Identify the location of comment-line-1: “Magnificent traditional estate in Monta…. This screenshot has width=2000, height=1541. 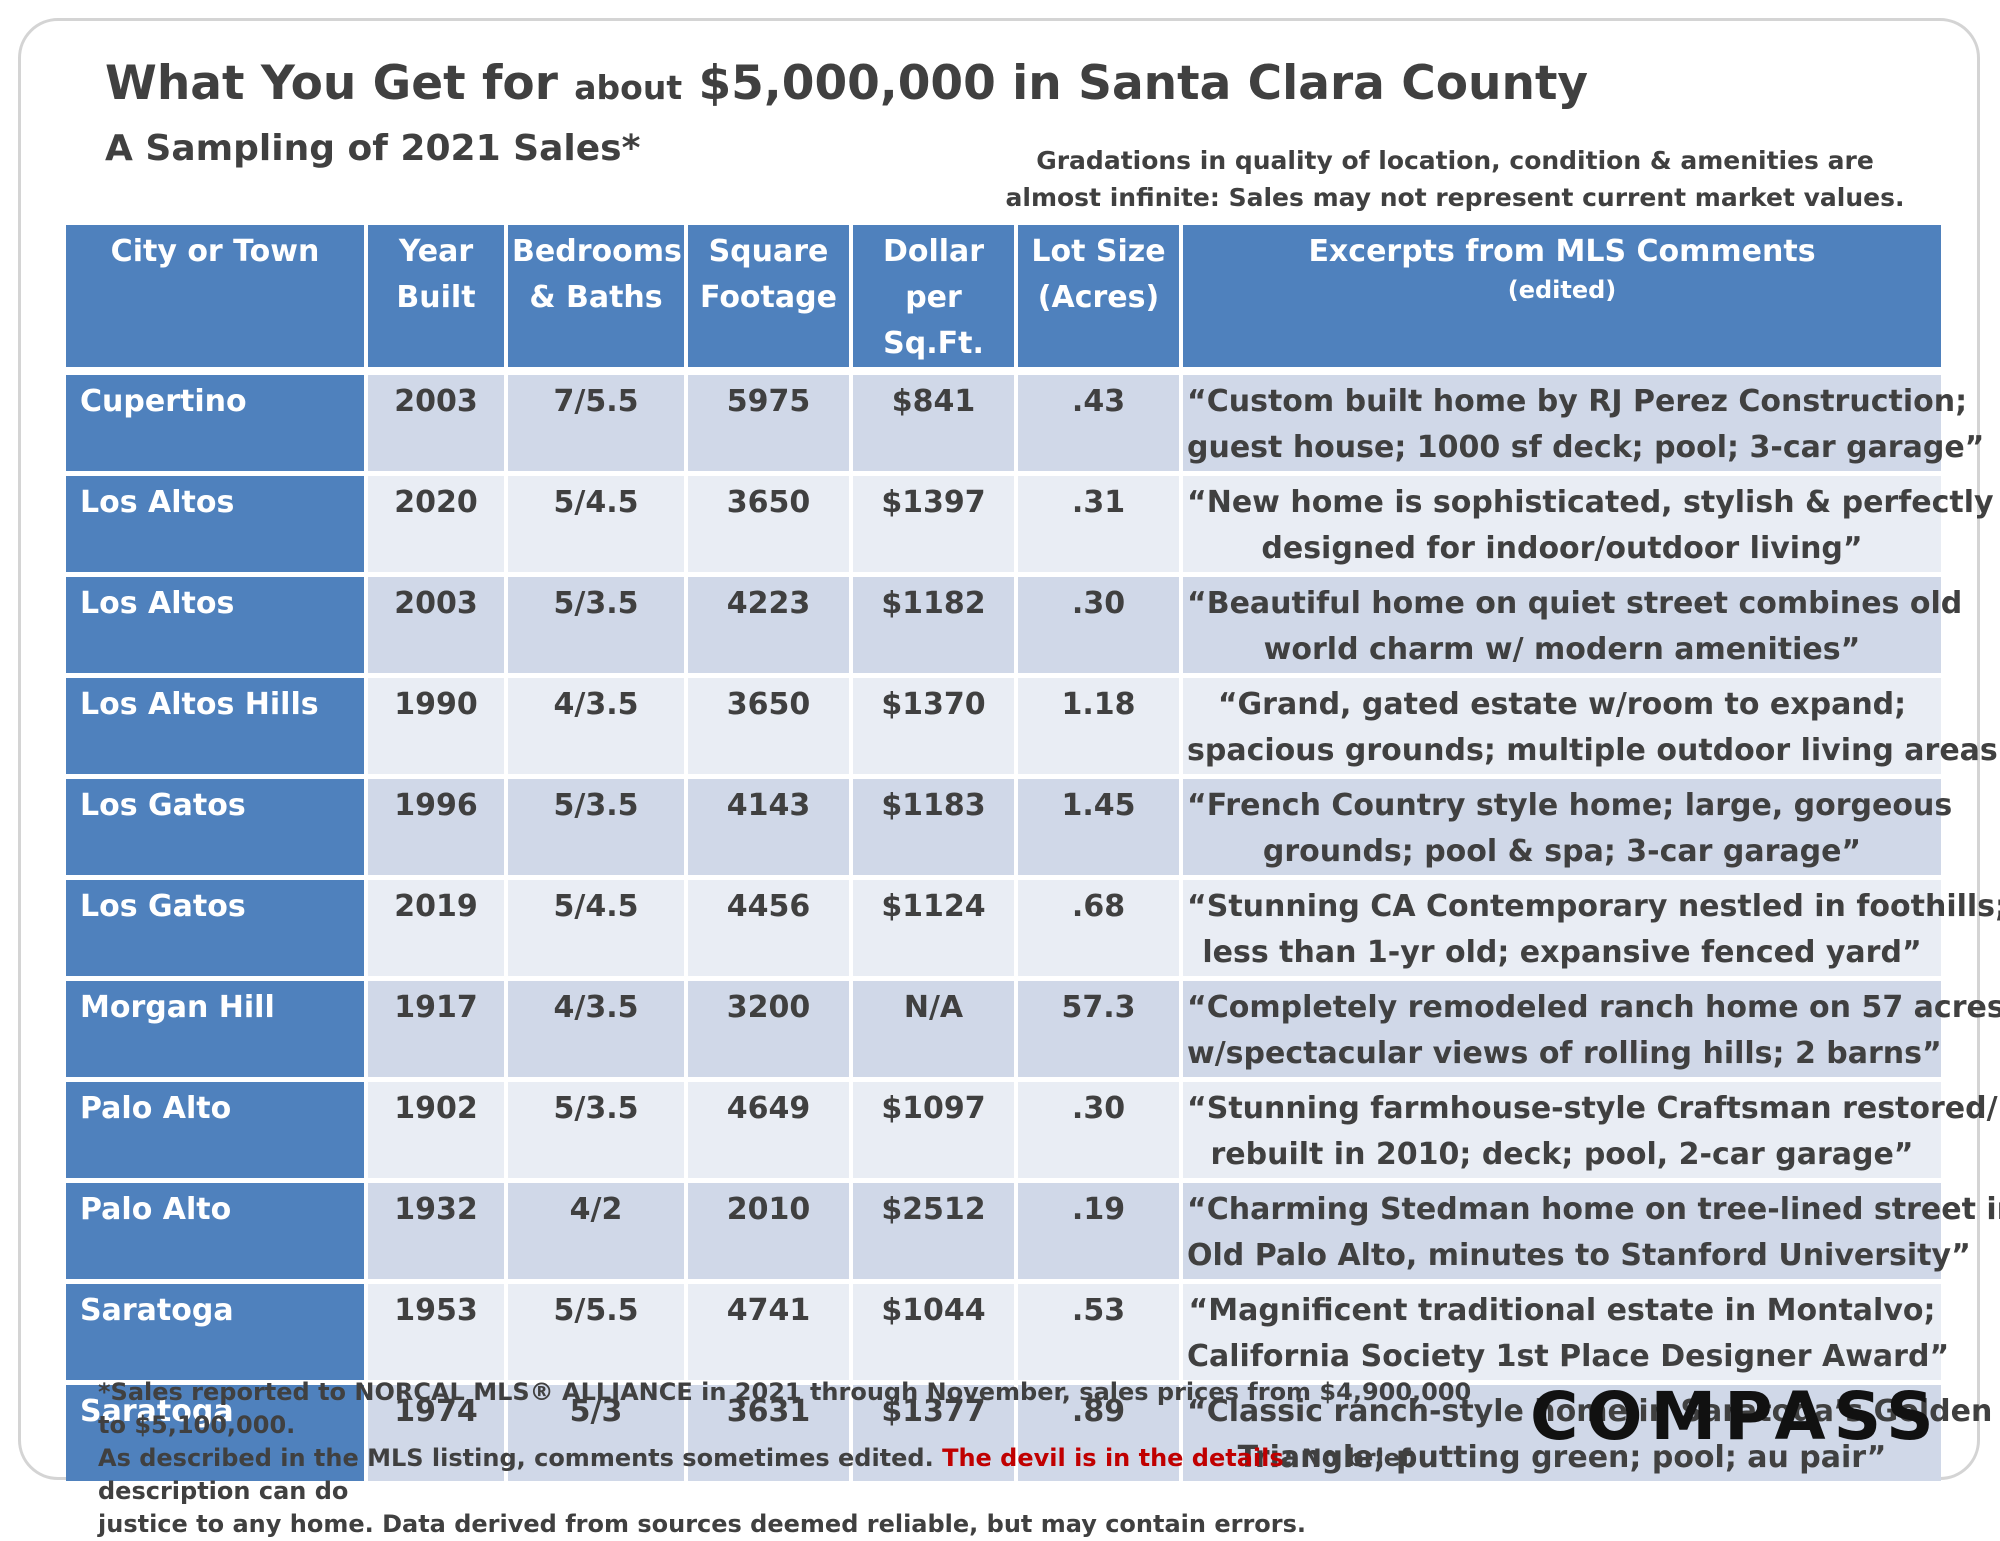
(1562, 1310).